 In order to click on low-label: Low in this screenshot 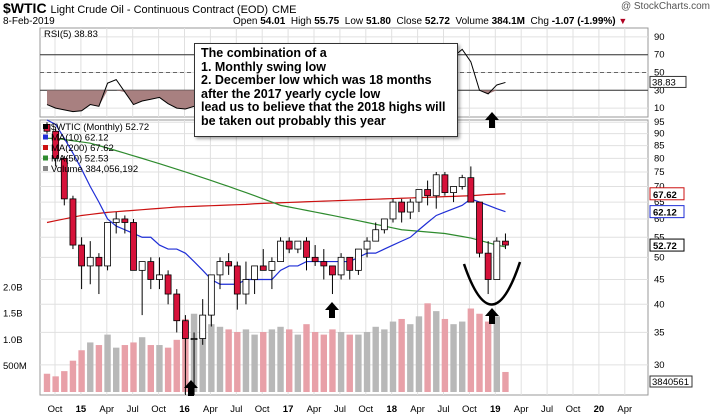, I will do `click(354, 21)`.